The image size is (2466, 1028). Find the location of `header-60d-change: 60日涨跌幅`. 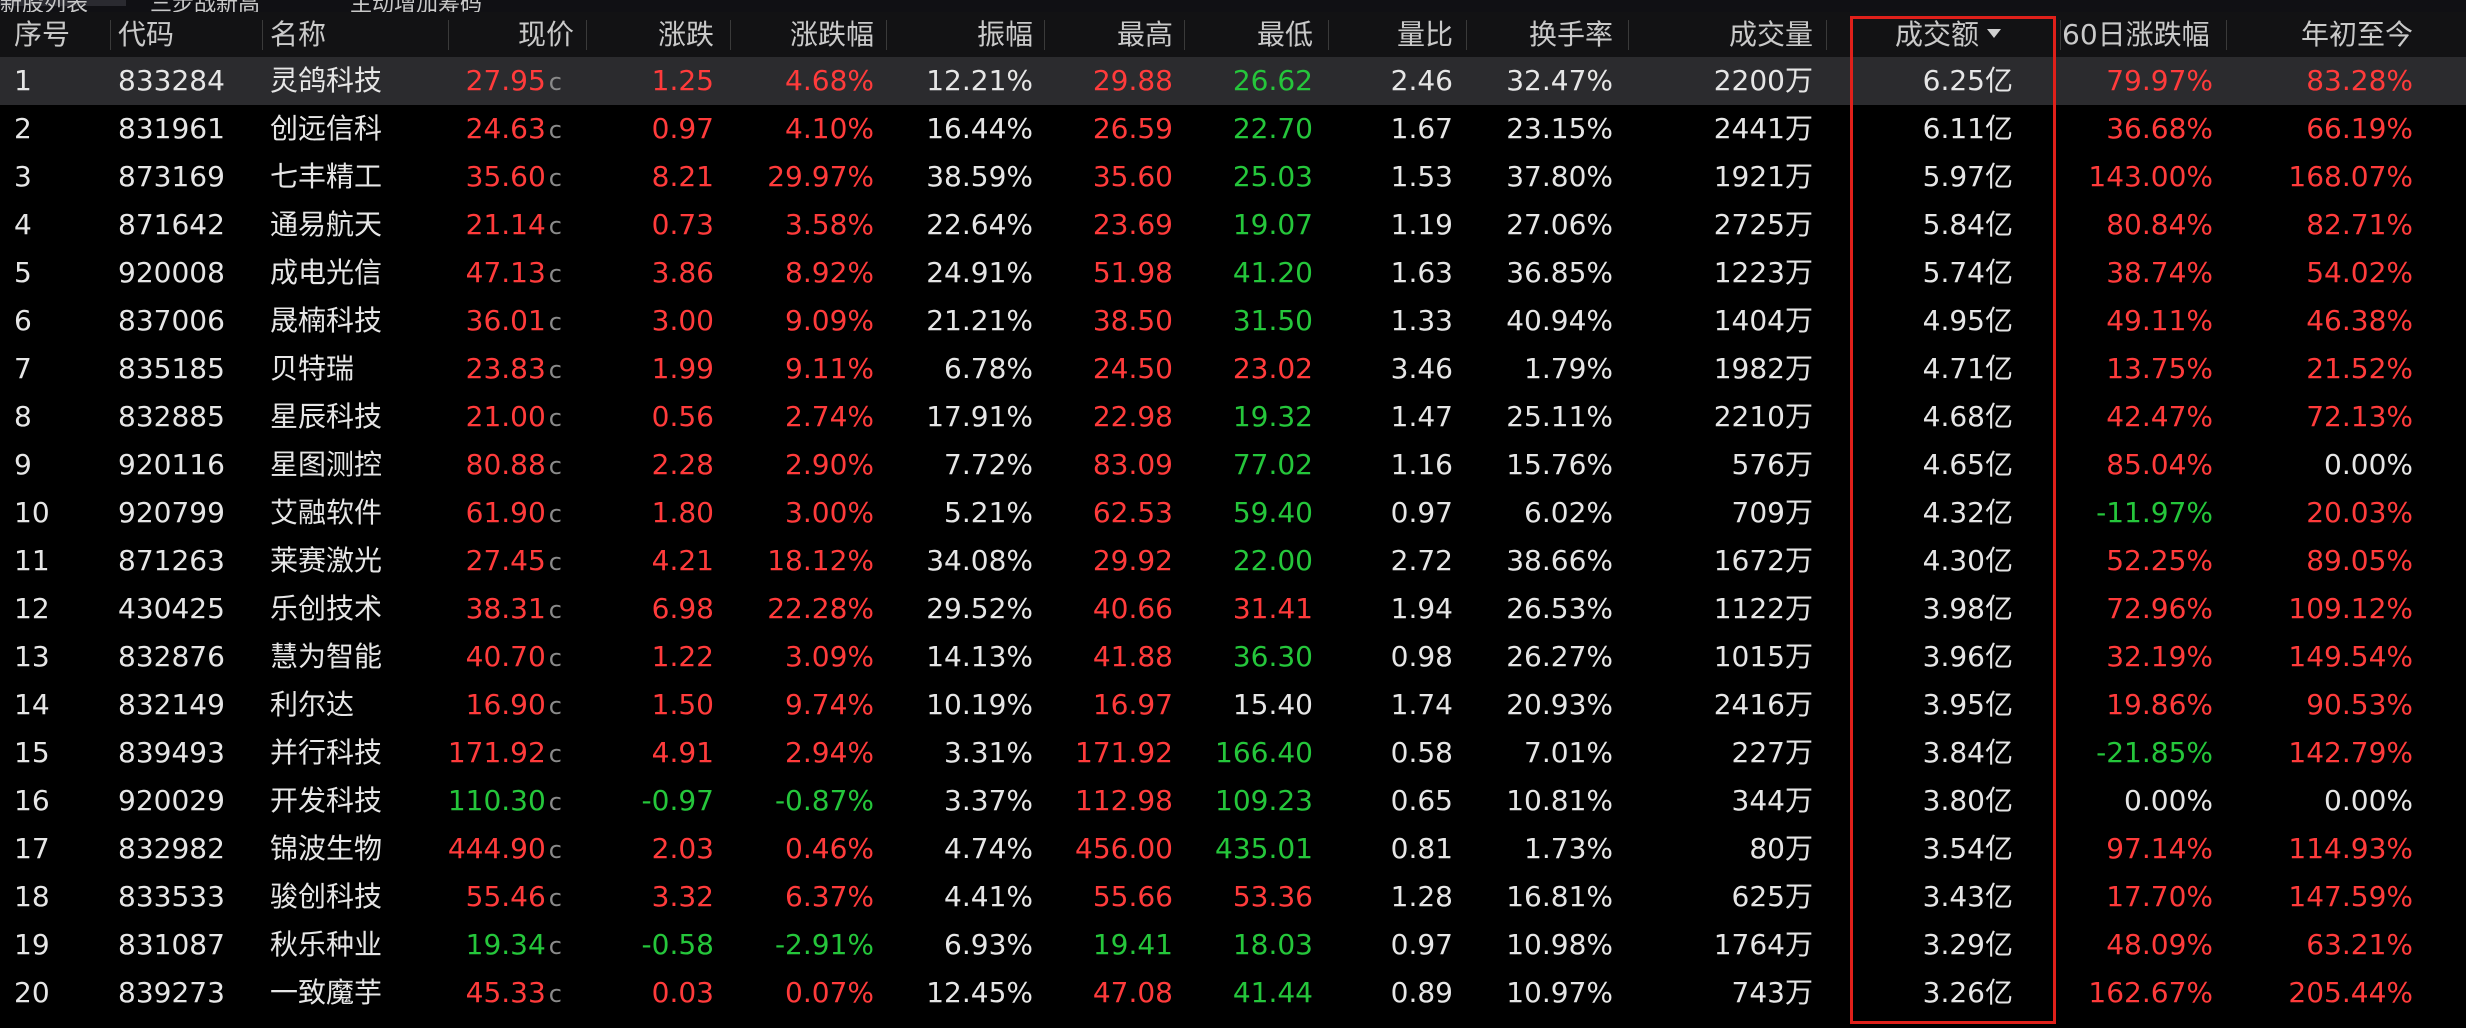

header-60d-change: 60日涨跌幅 is located at coordinates (2136, 34).